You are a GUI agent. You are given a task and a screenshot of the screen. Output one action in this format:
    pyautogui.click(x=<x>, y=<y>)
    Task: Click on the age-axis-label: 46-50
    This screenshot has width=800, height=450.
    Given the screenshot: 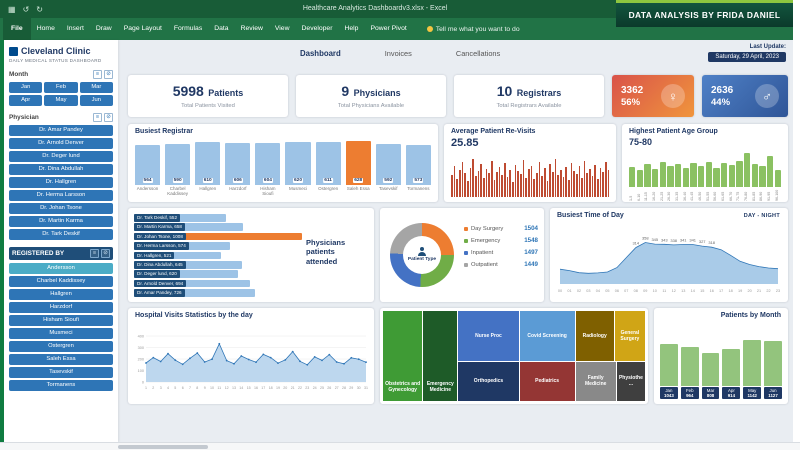 What is the action you would take?
    pyautogui.click(x=700, y=196)
    